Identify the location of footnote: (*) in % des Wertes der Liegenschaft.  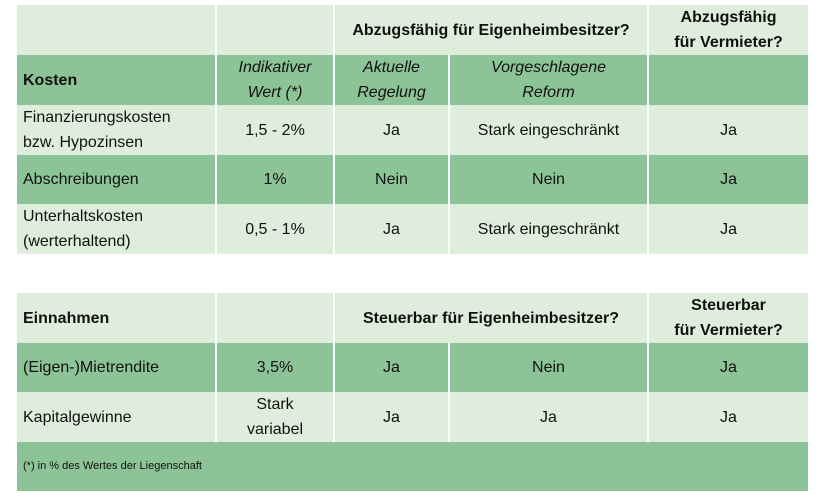
(412, 466).